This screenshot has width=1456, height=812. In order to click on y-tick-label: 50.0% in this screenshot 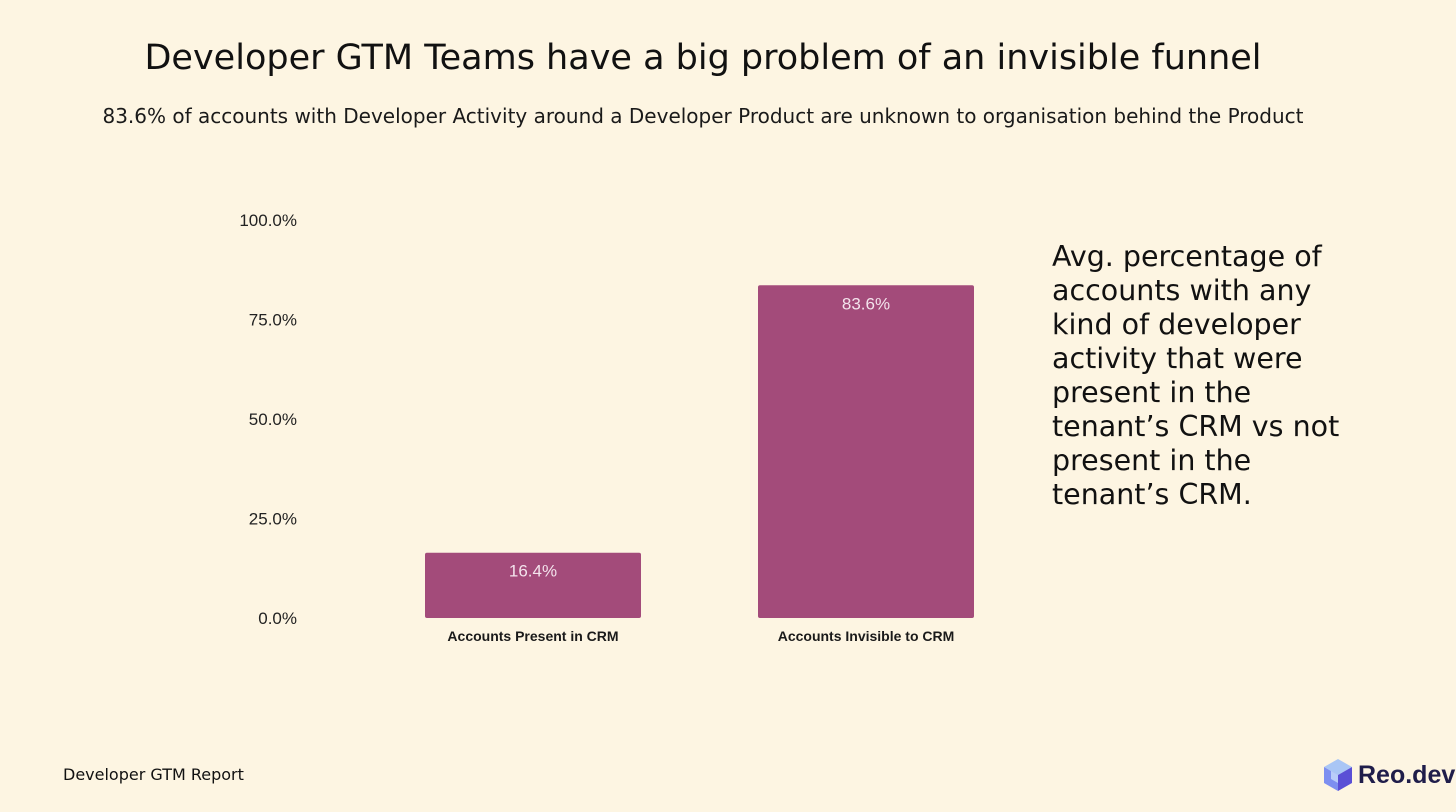, I will do `click(273, 419)`.